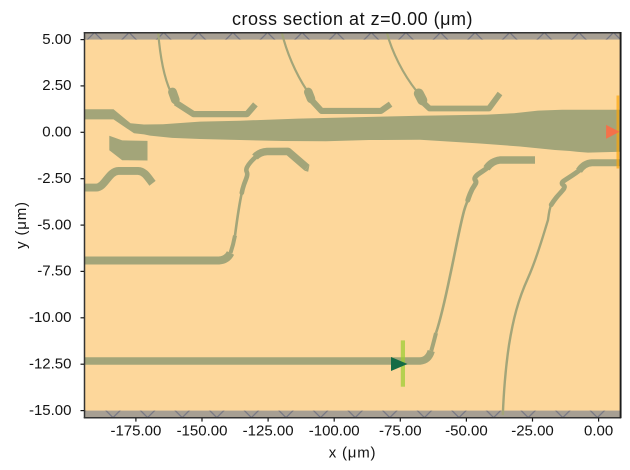 The height and width of the screenshot is (470, 630). Describe the element at coordinates (56, 39) in the screenshot. I see `svg-text: 5.00` at that location.